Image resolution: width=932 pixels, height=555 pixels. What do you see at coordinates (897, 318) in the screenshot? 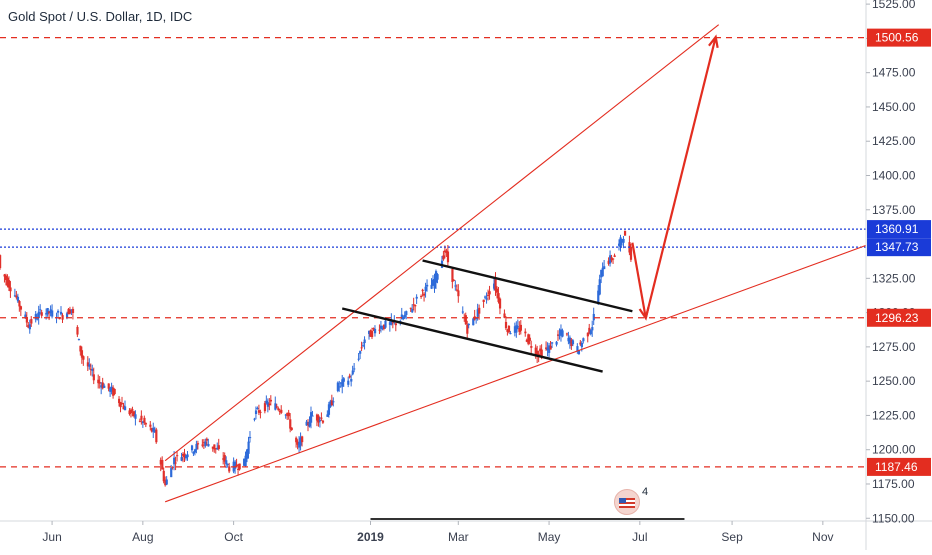
I see `level-price-label: 1296.23` at bounding box center [897, 318].